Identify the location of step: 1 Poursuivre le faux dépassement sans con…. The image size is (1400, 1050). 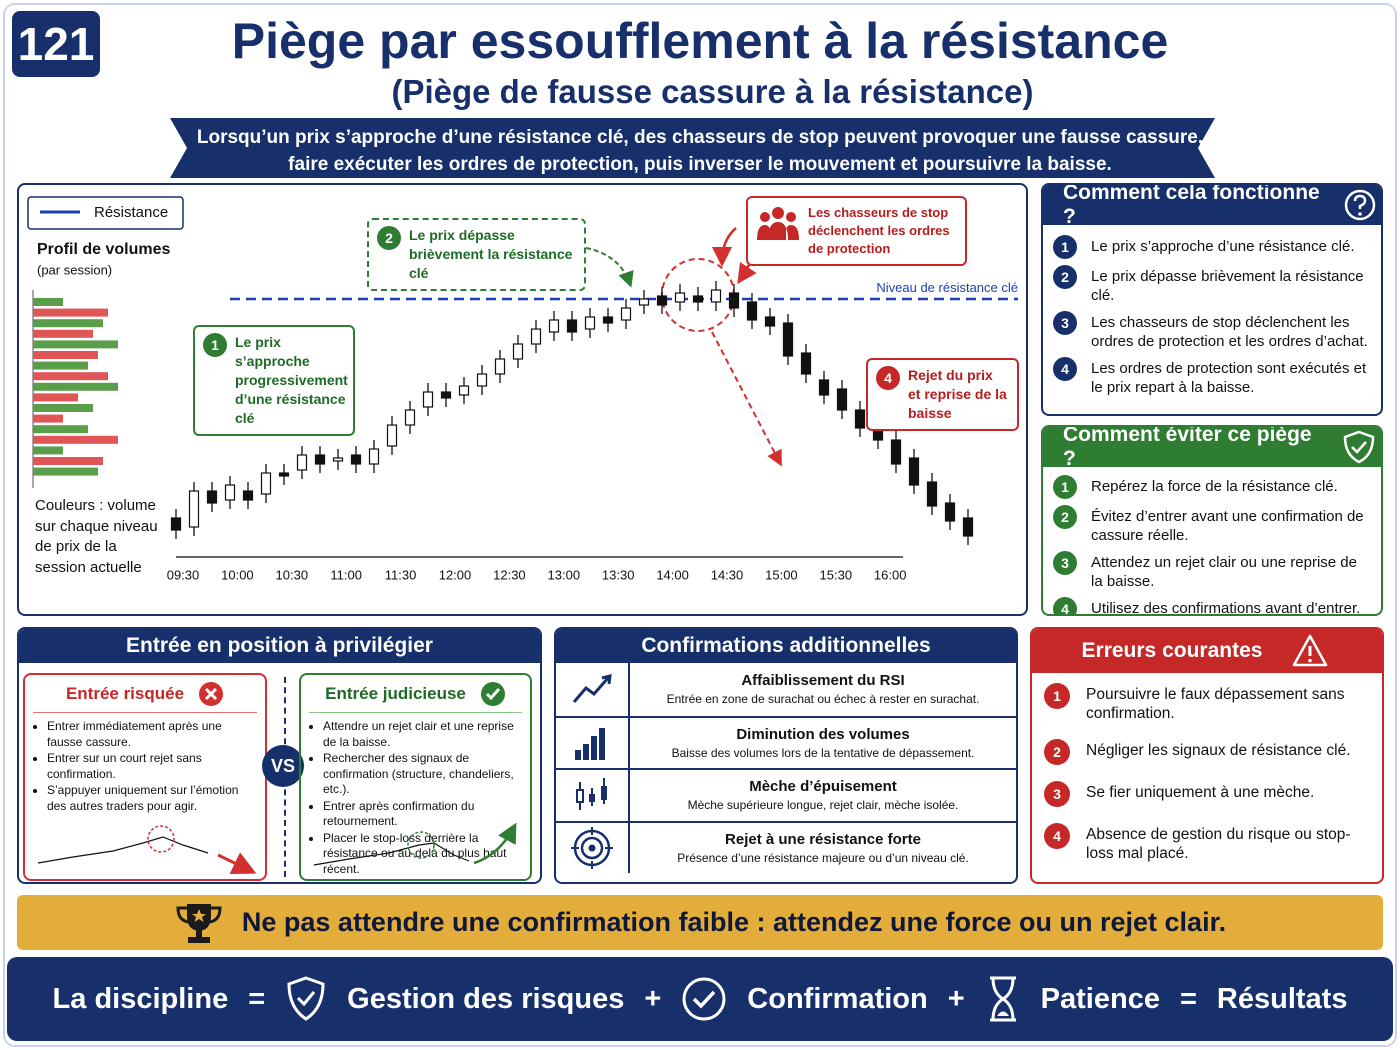
(1207, 703).